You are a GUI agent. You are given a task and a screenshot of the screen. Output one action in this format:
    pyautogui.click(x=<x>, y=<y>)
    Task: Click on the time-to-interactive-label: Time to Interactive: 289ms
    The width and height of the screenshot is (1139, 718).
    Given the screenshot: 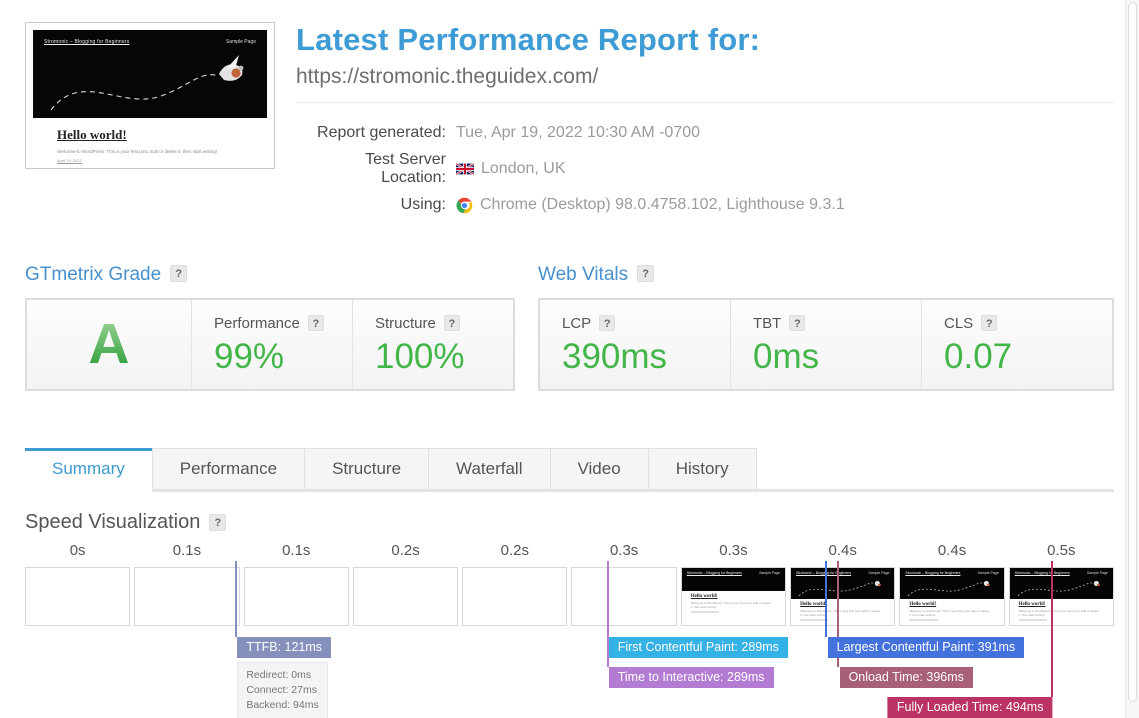 What is the action you would take?
    pyautogui.click(x=691, y=677)
    